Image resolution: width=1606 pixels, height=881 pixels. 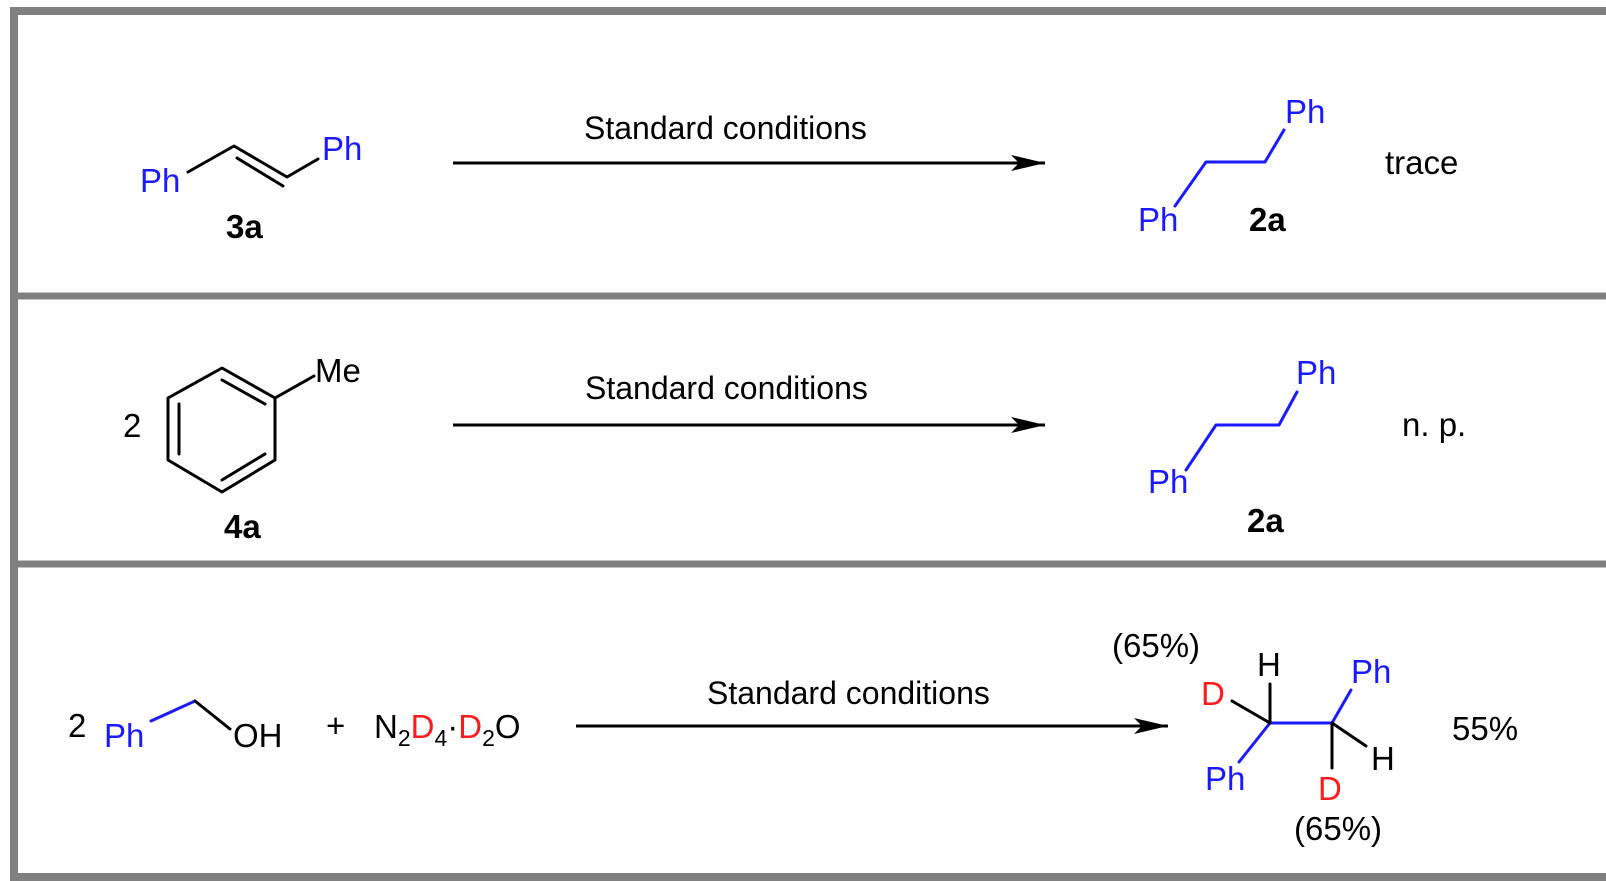 What do you see at coordinates (470, 726) in the screenshot?
I see `reagent-d2: D` at bounding box center [470, 726].